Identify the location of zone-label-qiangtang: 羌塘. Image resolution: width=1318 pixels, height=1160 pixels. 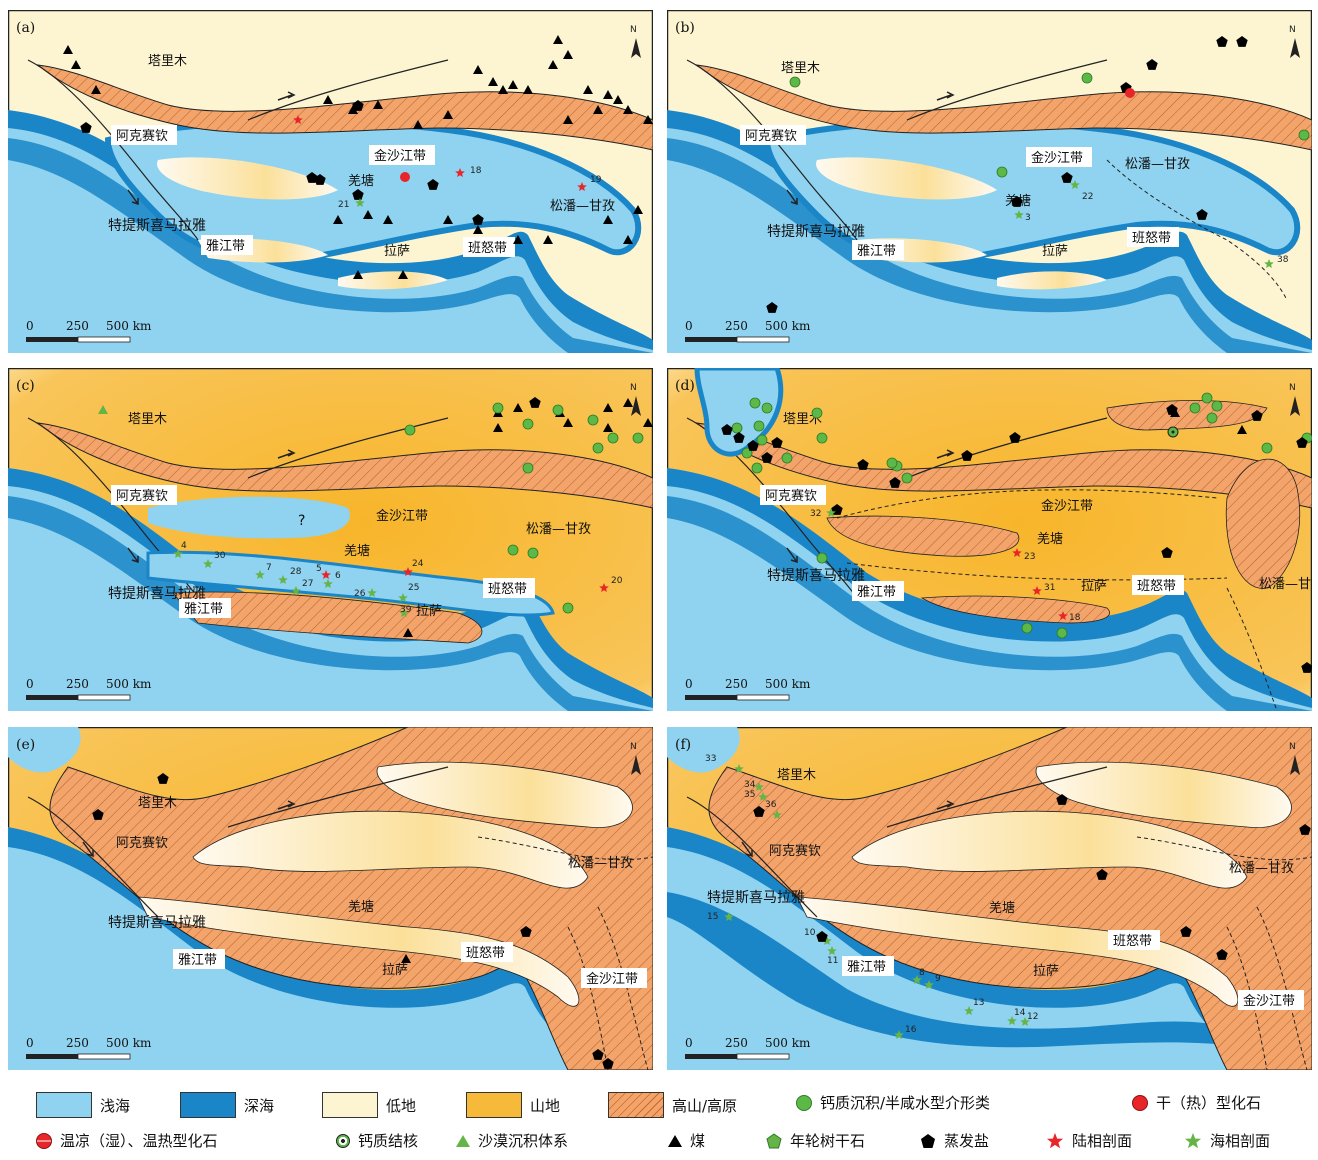
(1002, 908).